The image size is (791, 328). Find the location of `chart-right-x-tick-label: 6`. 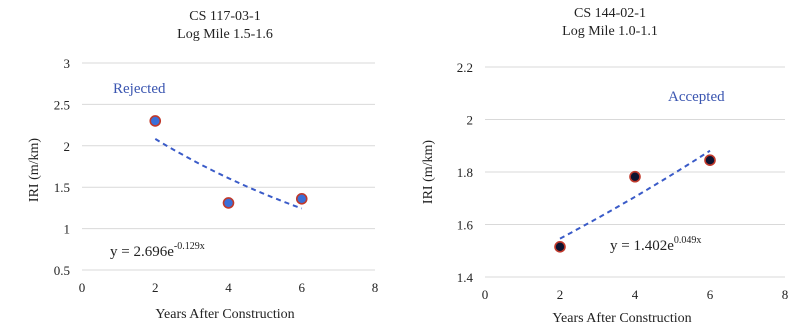

chart-right-x-tick-label: 6 is located at coordinates (710, 294).